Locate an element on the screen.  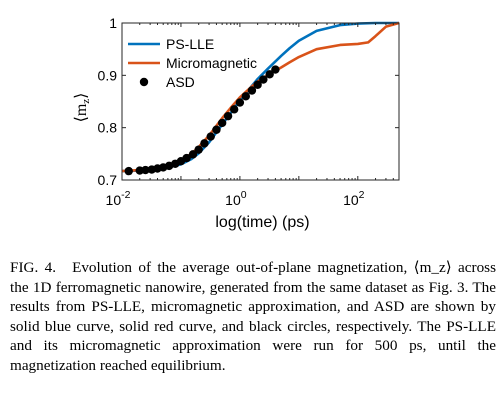
y-tick-label: 0.8 is located at coordinates (108, 128).